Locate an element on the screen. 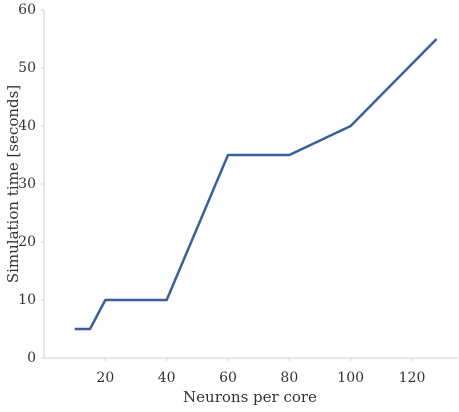 The width and height of the screenshot is (459, 412). y-axis-title: Simulation time [seconds] is located at coordinates (13, 184).